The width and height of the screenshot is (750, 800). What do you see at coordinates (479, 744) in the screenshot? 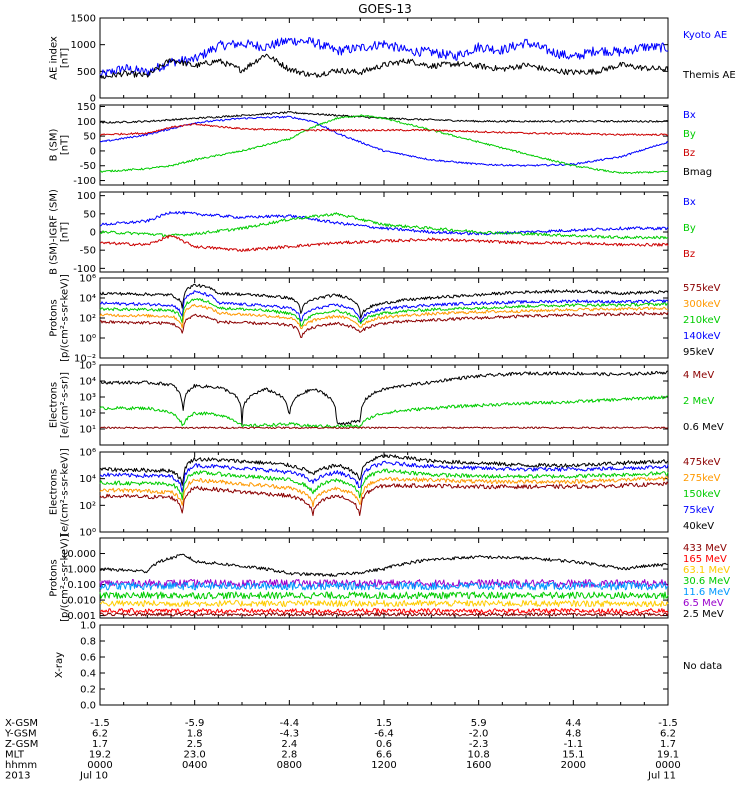
I see `footer-value: -2.3` at bounding box center [479, 744].